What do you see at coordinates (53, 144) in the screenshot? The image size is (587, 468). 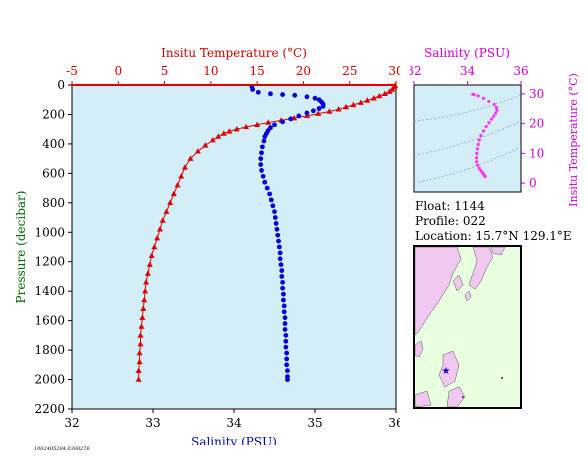 I see `y-tick-label: 400` at bounding box center [53, 144].